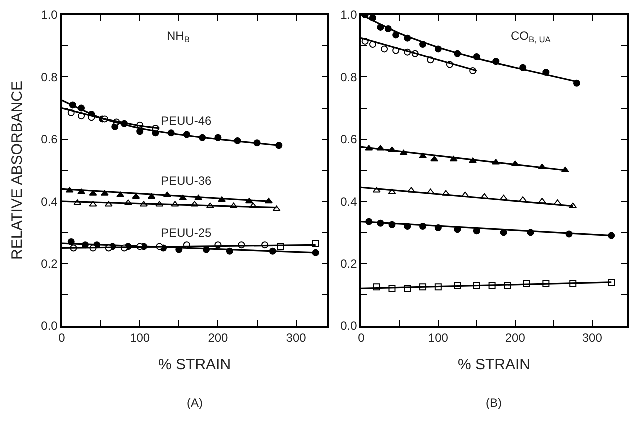 The width and height of the screenshot is (637, 426). What do you see at coordinates (17, 170) in the screenshot?
I see `y-axis-title: RELATIVE ABSORBANCE` at bounding box center [17, 170].